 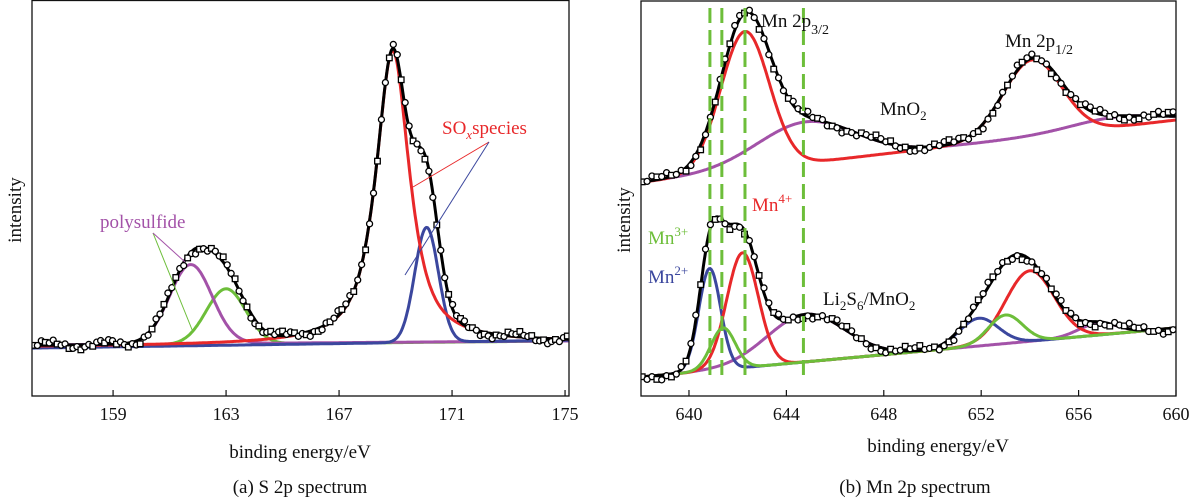 What do you see at coordinates (932, 407) in the screenshot?
I see `panel-b-x-ticks: 640 644 648 652 656 660` at bounding box center [932, 407].